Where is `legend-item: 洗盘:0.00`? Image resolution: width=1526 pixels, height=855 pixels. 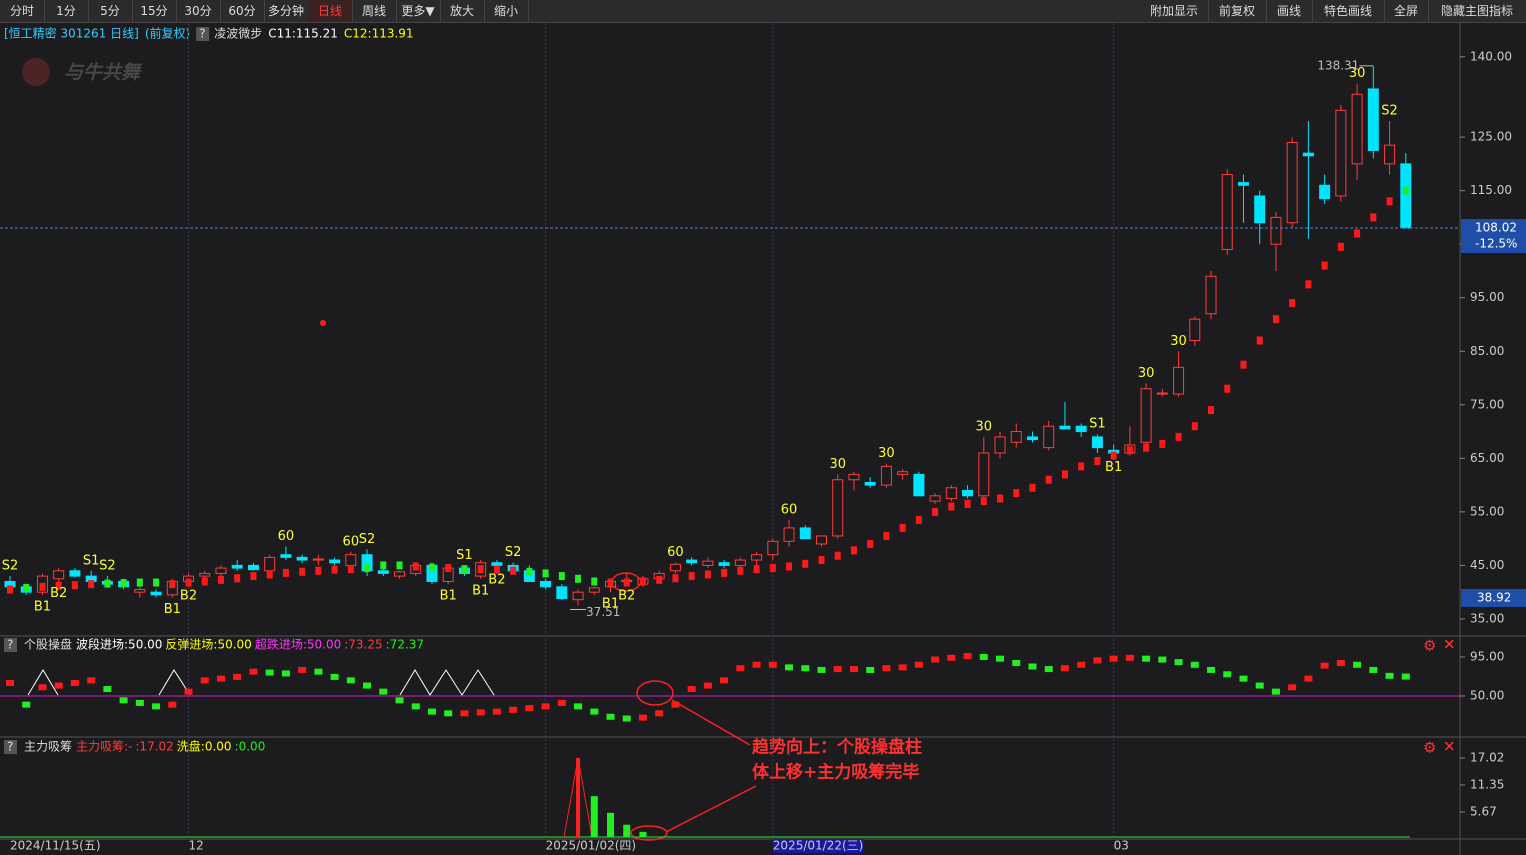 legend-item: 洗盘:0.00 is located at coordinates (204, 746).